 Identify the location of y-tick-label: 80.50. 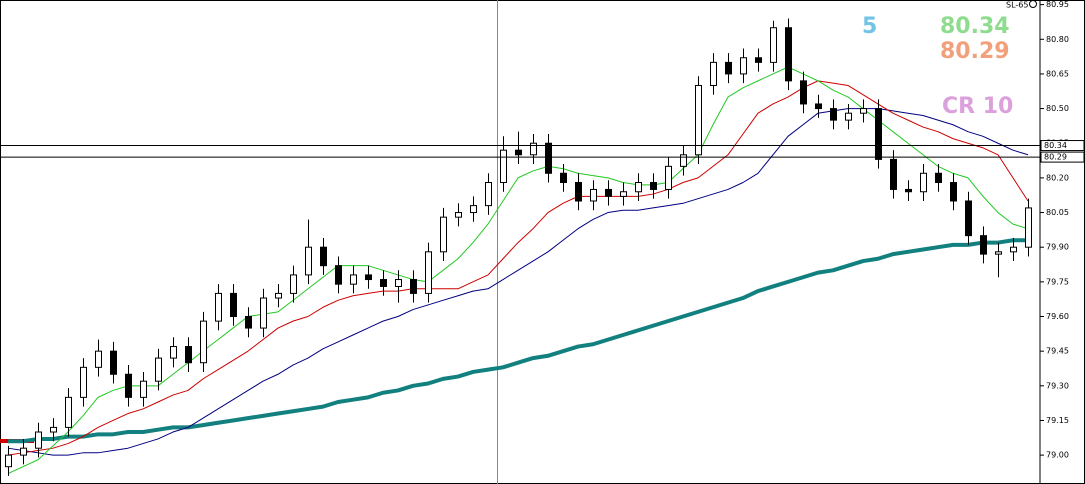
(1057, 108).